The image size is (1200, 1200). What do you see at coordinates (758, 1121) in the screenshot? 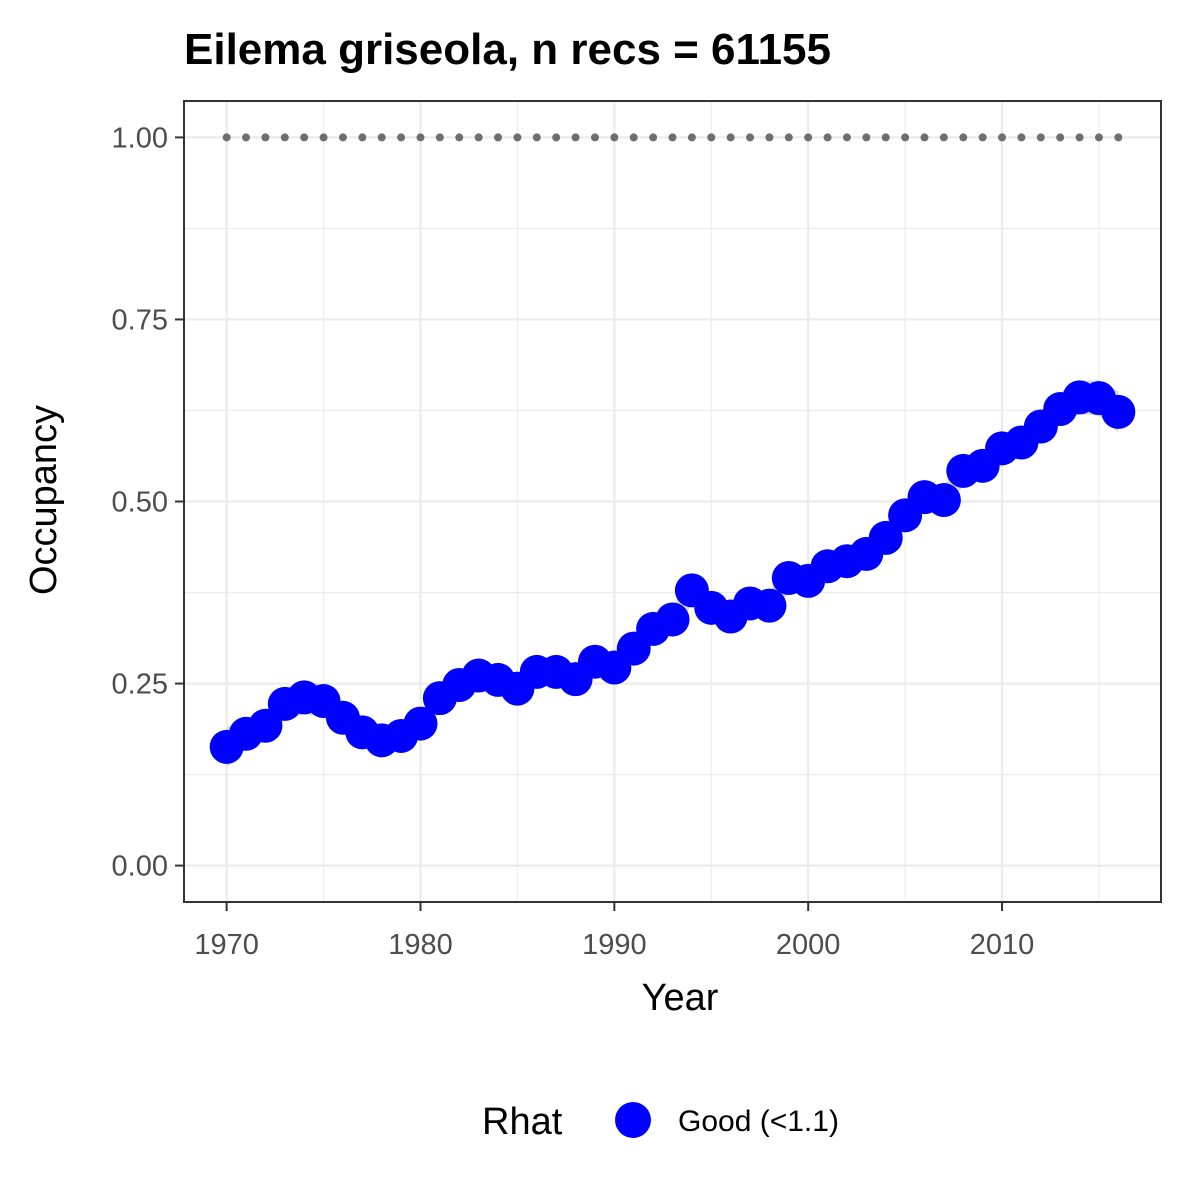
I see `legend-label-good: Good (<1.1)` at bounding box center [758, 1121].